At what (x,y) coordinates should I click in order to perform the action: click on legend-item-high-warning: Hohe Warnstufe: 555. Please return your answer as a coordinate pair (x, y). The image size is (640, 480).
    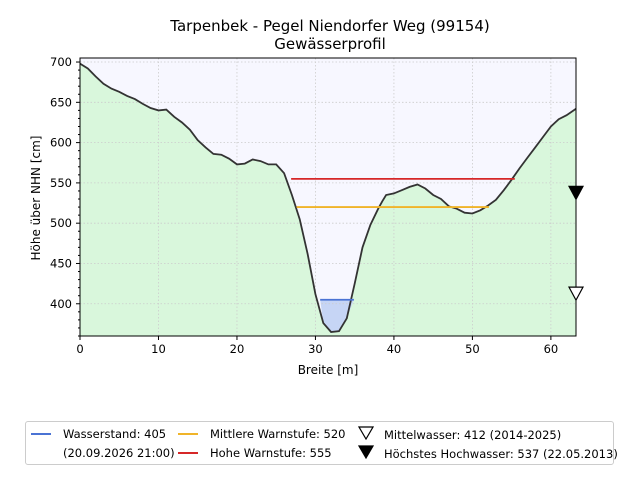
    Looking at the image, I should click on (255, 453).